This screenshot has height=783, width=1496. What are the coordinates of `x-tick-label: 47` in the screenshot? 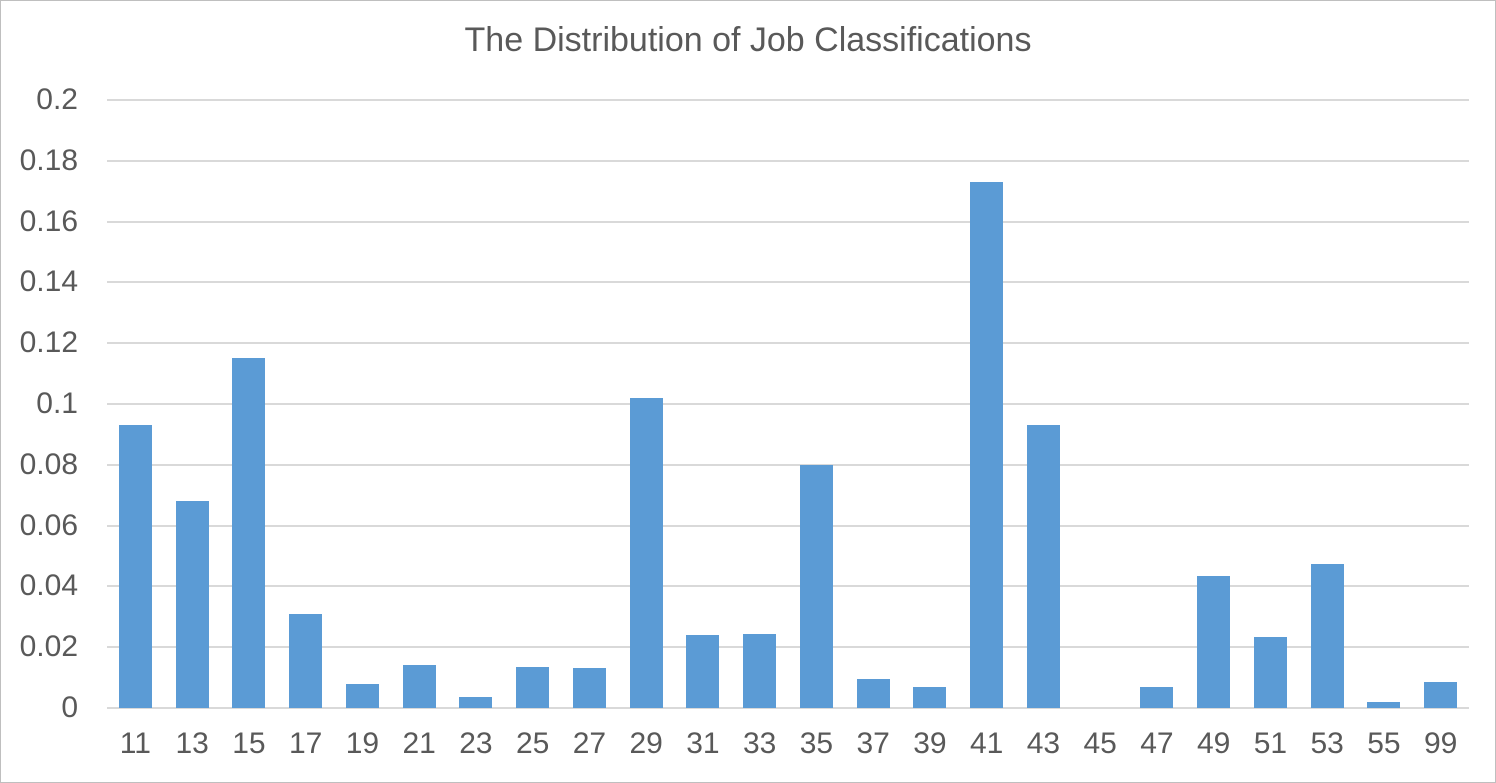 It's located at (1157, 743).